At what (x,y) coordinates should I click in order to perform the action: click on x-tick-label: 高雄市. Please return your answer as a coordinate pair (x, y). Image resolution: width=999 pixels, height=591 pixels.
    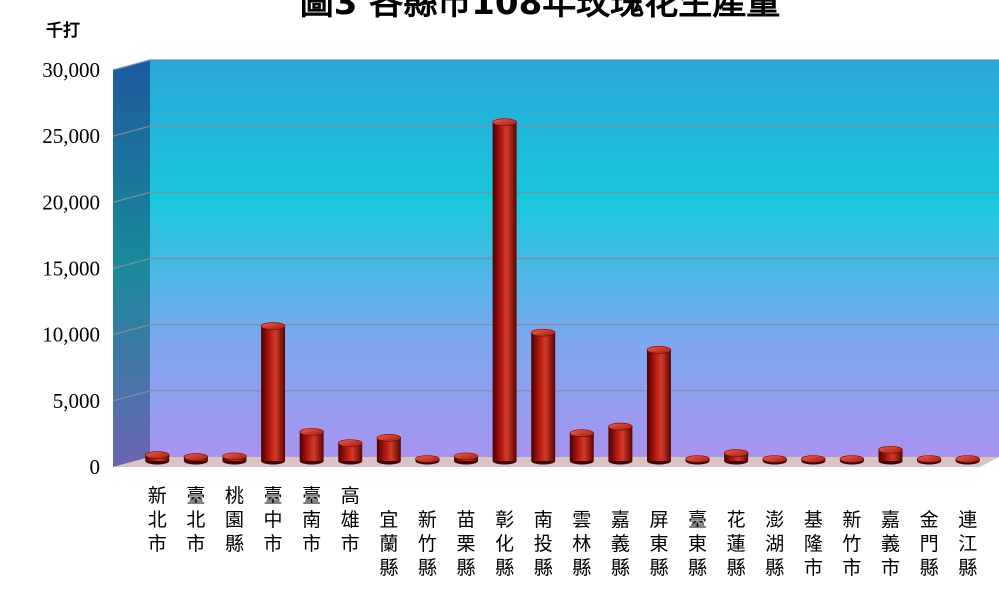
    Looking at the image, I should click on (350, 520).